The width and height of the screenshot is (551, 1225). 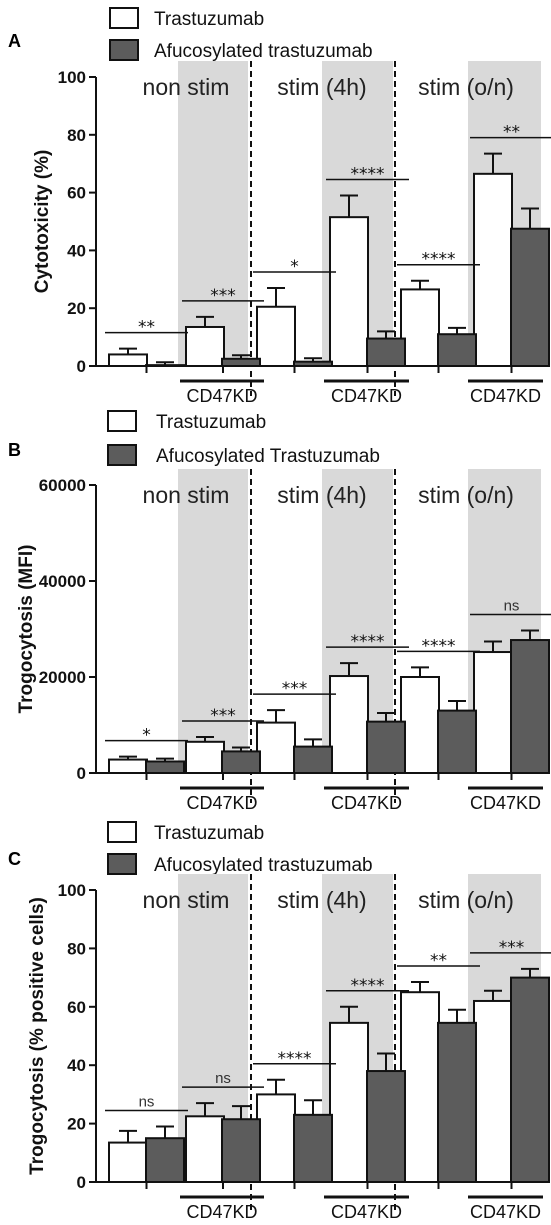 I want to click on significance-label: *, so click(x=146, y=736).